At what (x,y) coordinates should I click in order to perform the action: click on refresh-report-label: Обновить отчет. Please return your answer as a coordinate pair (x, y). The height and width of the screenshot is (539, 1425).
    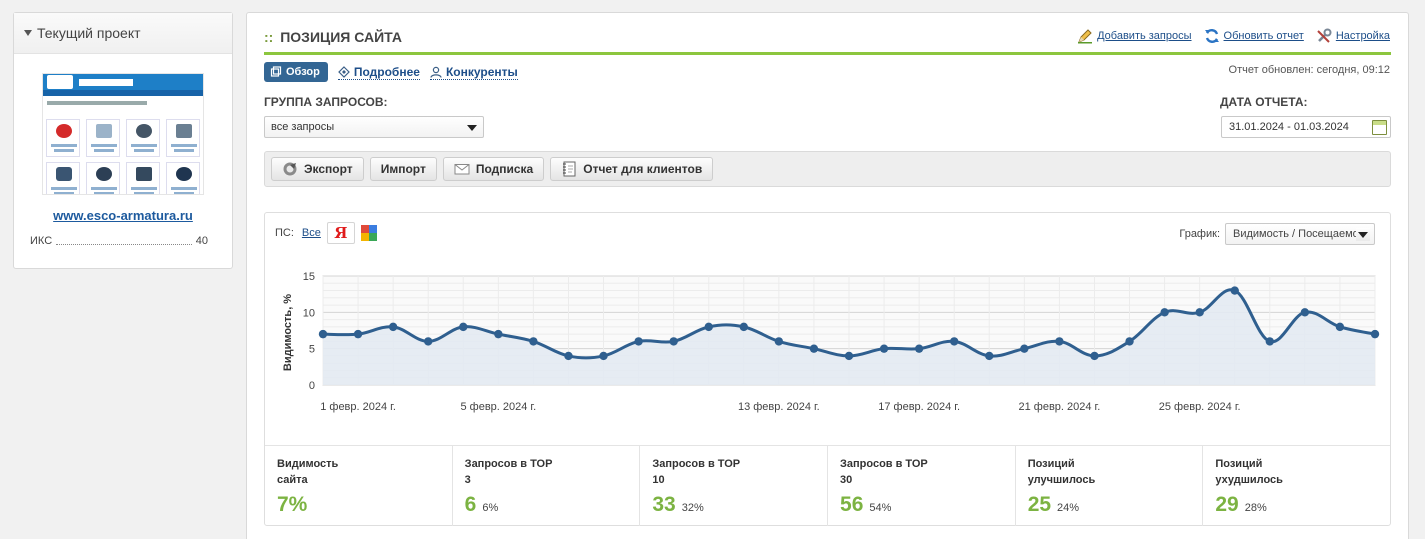
    Looking at the image, I should click on (1263, 36).